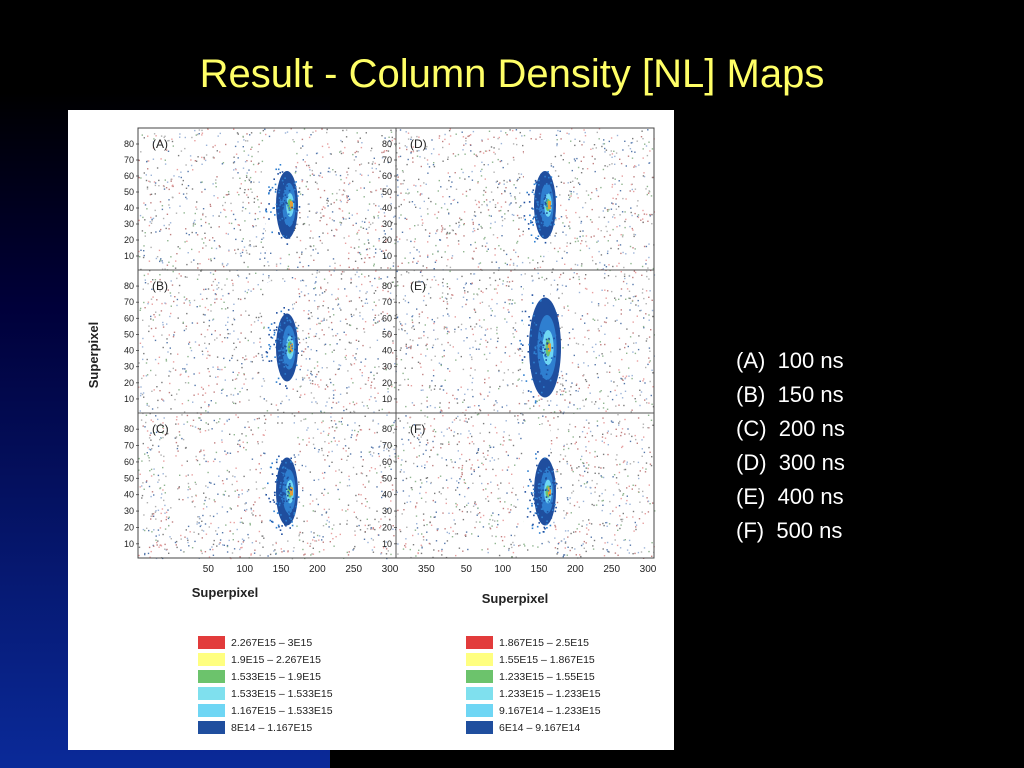 Image resolution: width=1024 pixels, height=768 pixels. I want to click on x-tick-label-left: 200, so click(317, 569).